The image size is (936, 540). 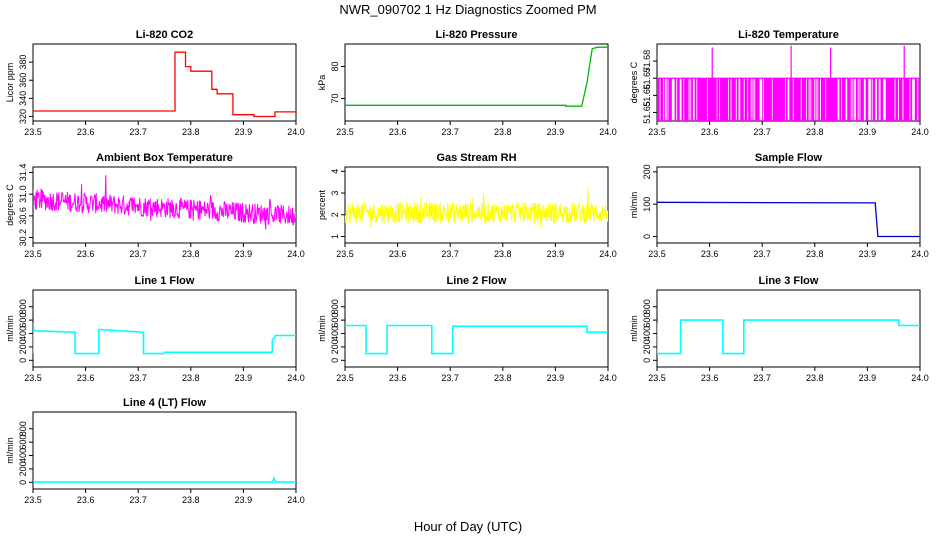 I want to click on y-axis-label: ml/min, so click(x=634, y=205).